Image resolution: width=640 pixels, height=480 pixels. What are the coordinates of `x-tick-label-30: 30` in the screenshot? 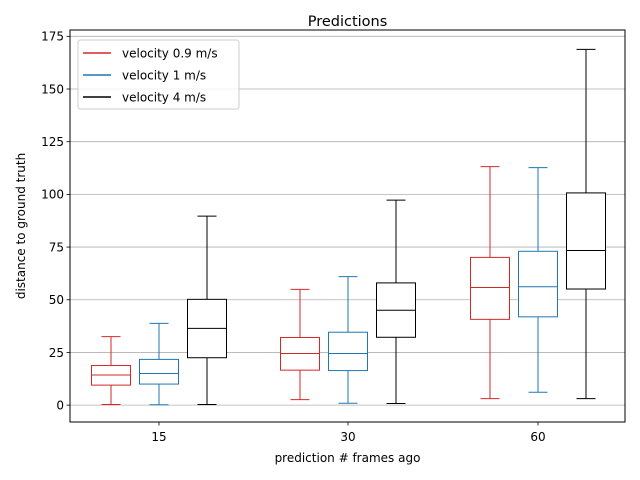 It's located at (347, 437).